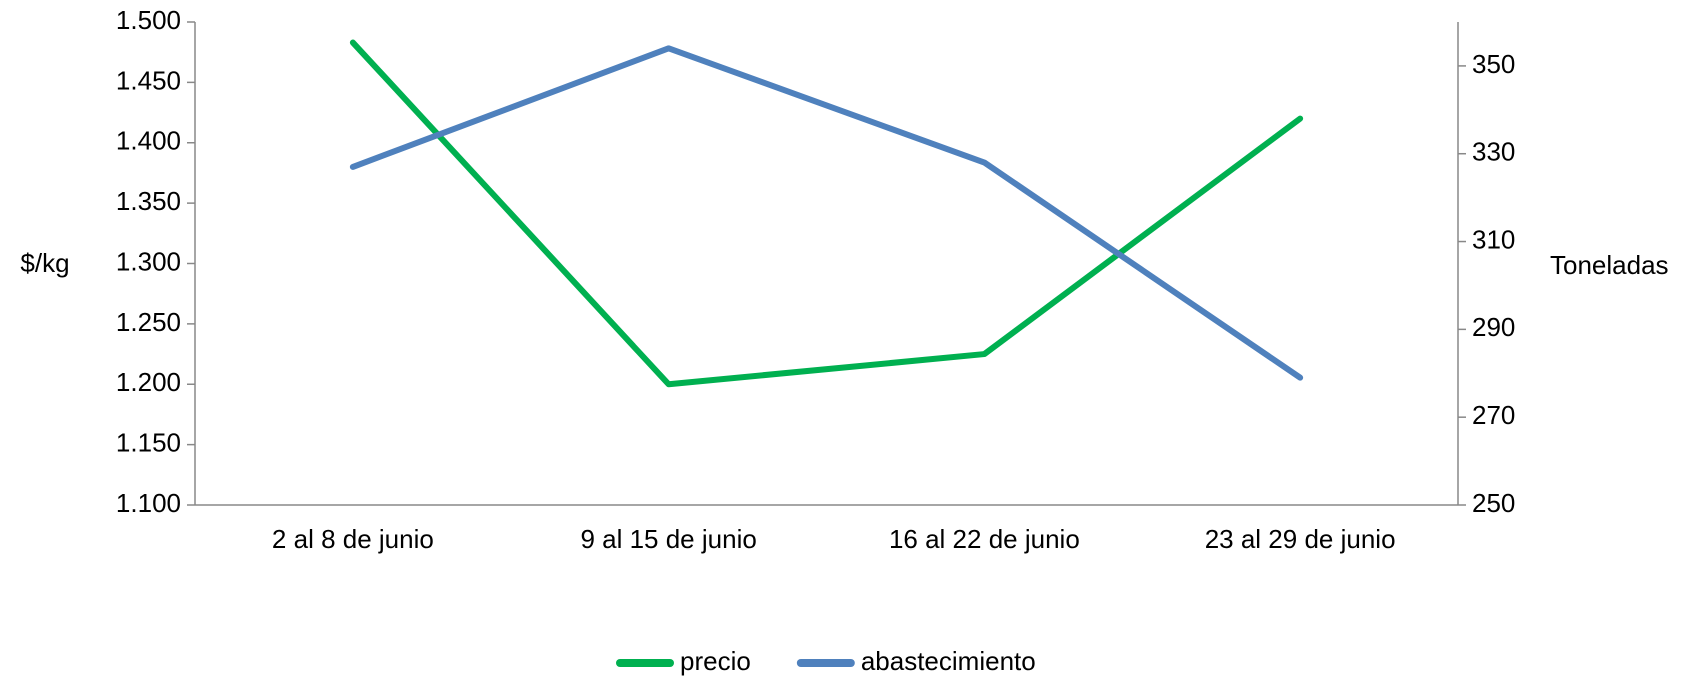 The image size is (1698, 697). Describe the element at coordinates (353, 539) in the screenshot. I see `x-tick-label: 2 al 8 de junio` at that location.